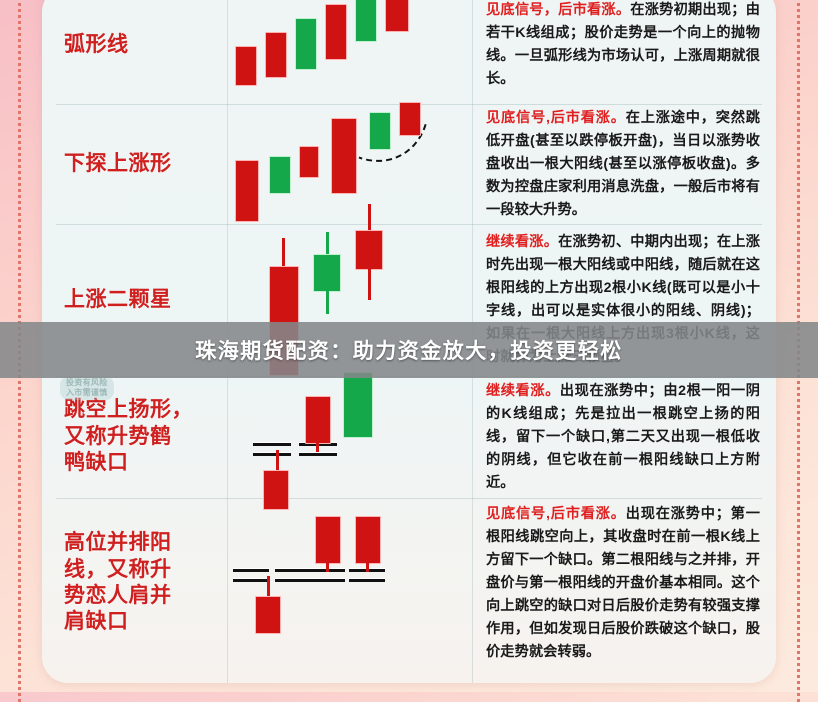 Image resolution: width=818 pixels, height=702 pixels. What do you see at coordinates (118, 299) in the screenshot?
I see `pattern-label-two-stars: 上涨二颗星` at bounding box center [118, 299].